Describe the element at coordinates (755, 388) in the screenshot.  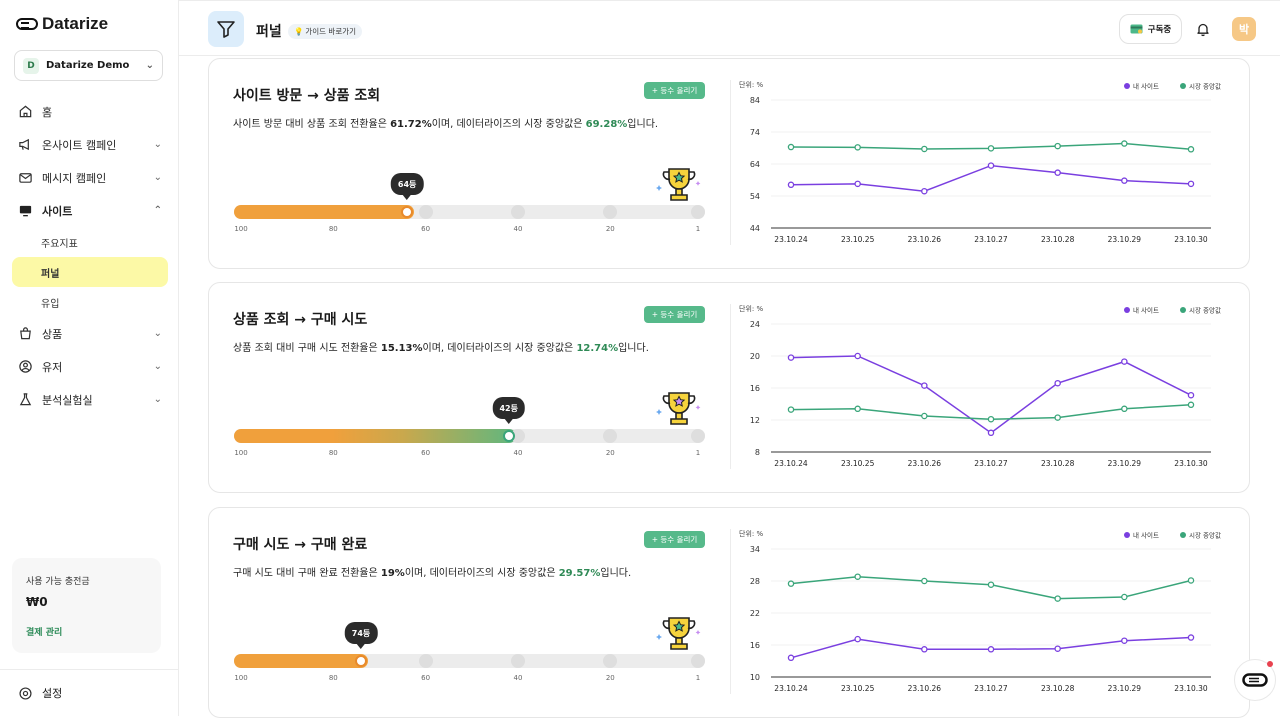
I see `y-tick-label: 16` at that location.